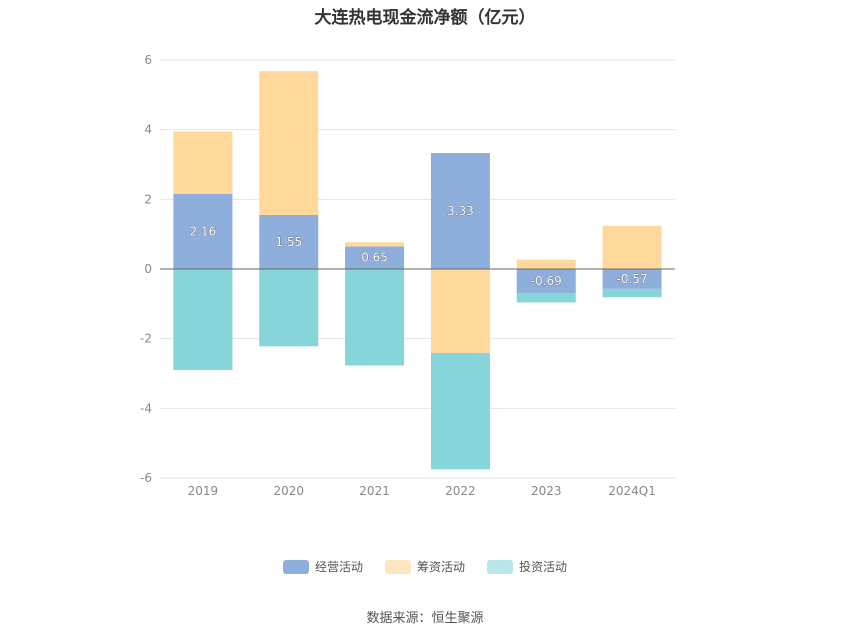  I want to click on source-note: 数据来源：恒生聚源, so click(425, 618).